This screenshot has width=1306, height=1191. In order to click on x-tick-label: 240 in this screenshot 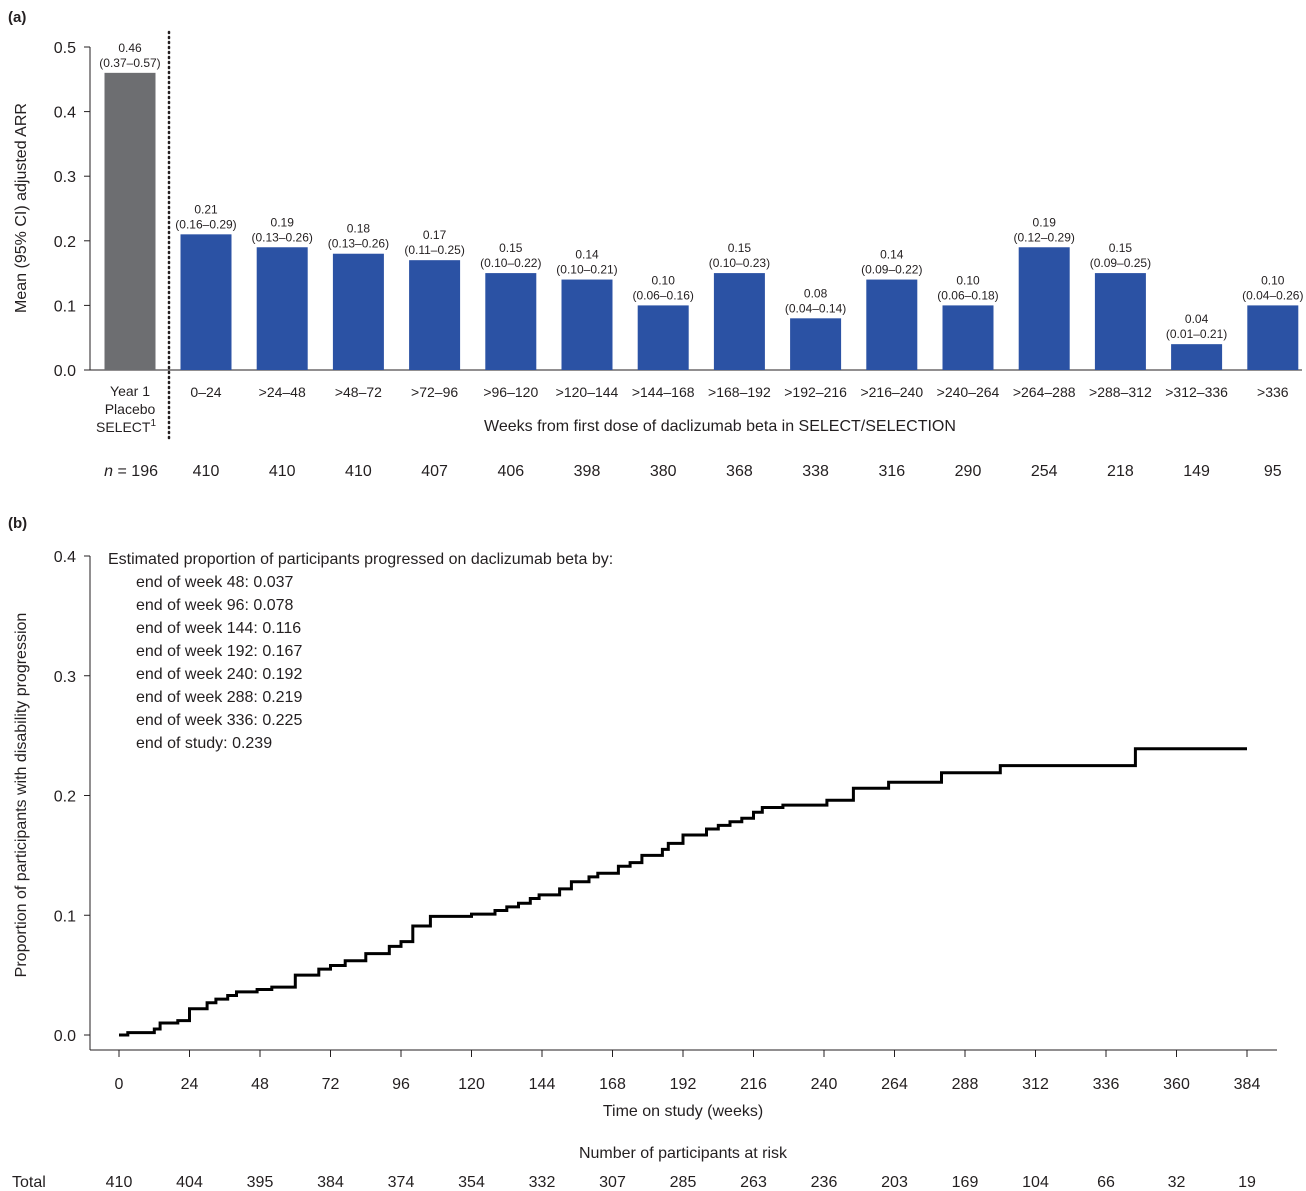, I will do `click(824, 1084)`.